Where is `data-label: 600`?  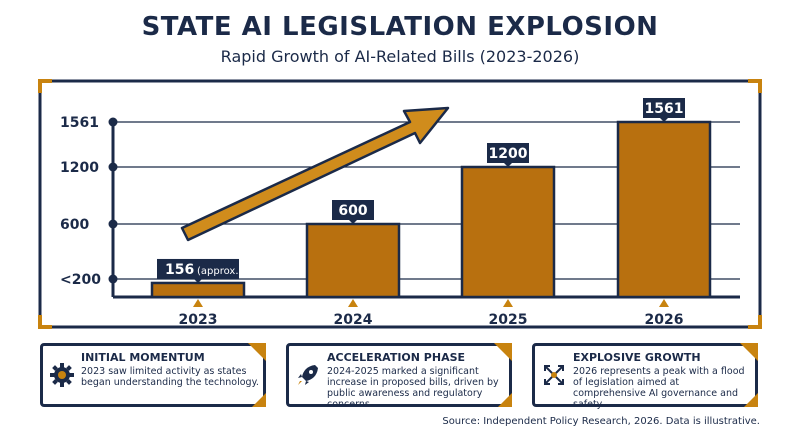
data-label: 600 is located at coordinates (352, 211).